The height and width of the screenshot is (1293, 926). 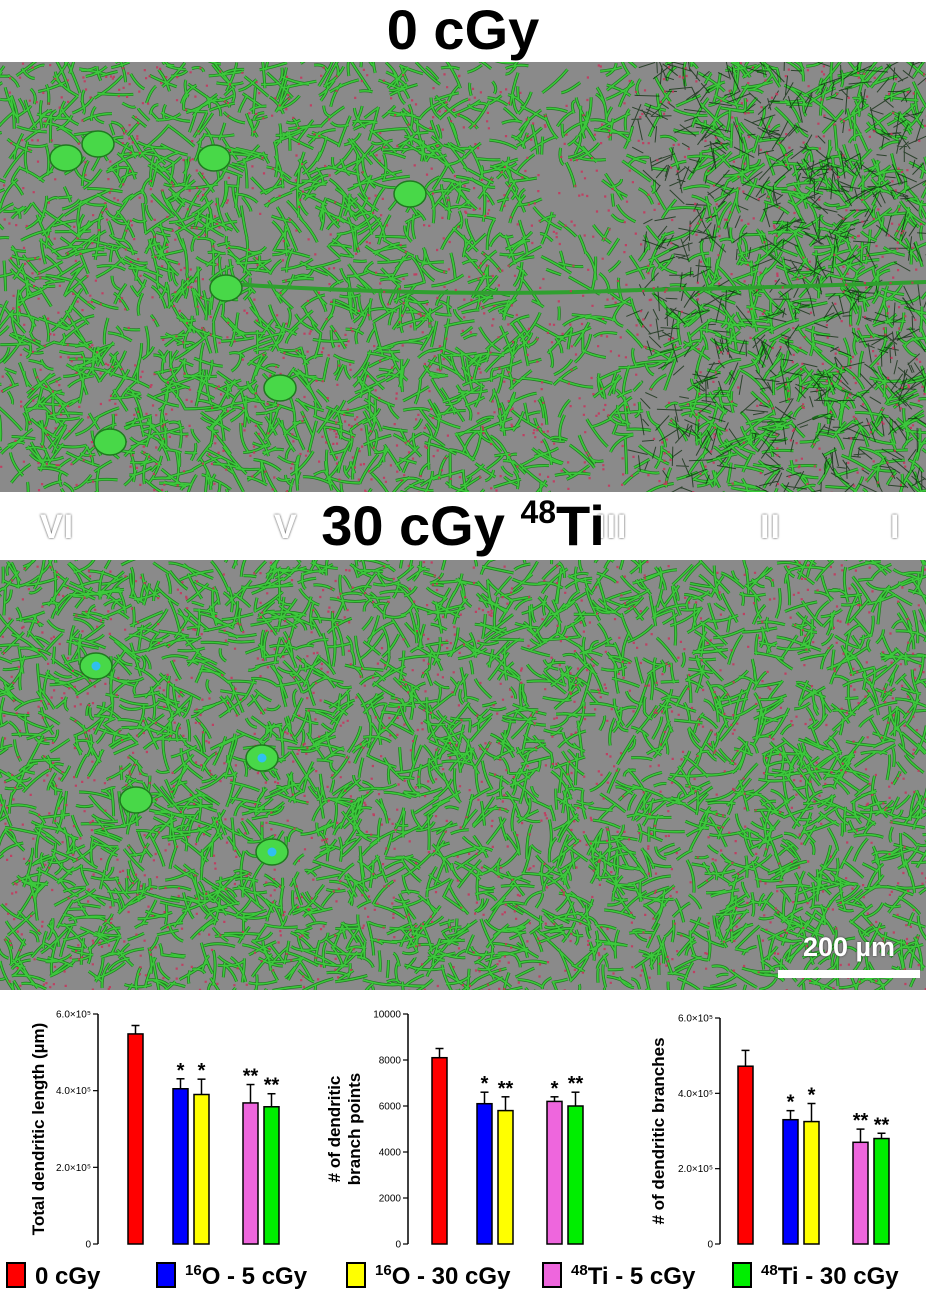 What do you see at coordinates (57, 527) in the screenshot?
I see `layer-label-vi: VI` at bounding box center [57, 527].